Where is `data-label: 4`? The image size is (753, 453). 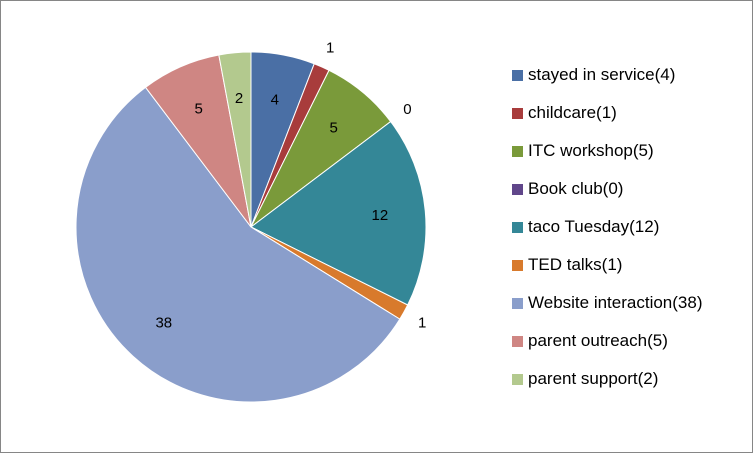 data-label: 4 is located at coordinates (275, 100).